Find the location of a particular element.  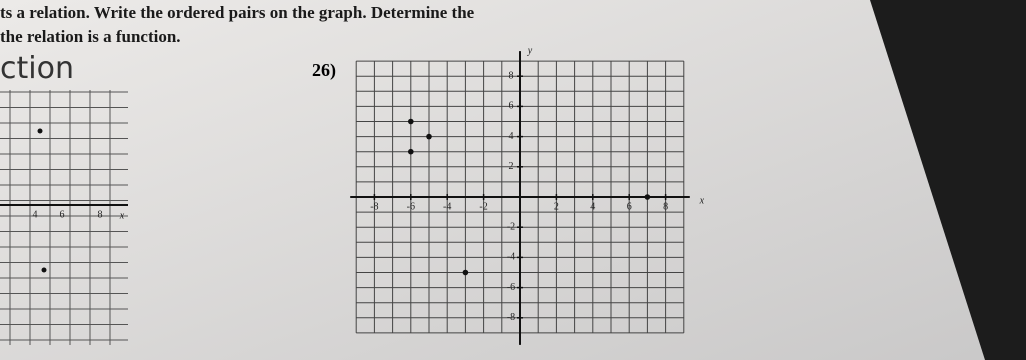

axis-label: x is located at coordinates (122, 215).